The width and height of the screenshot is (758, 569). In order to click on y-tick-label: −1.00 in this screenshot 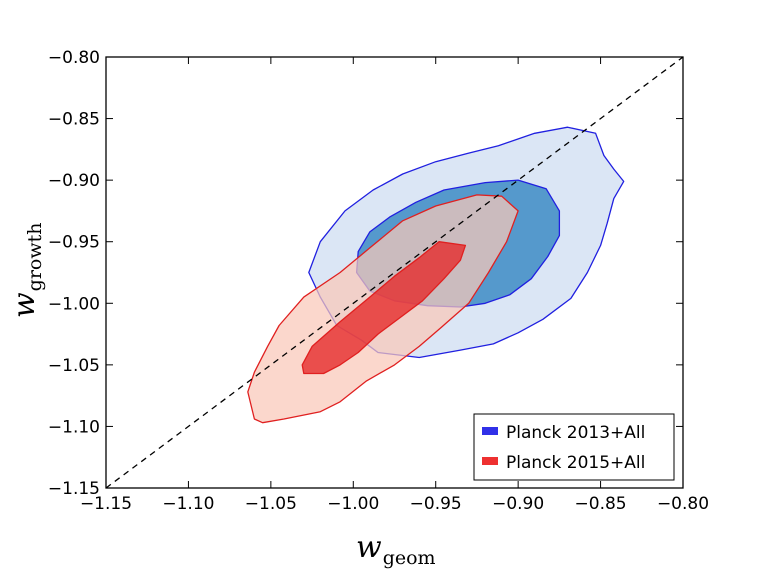, I will do `click(74, 304)`.